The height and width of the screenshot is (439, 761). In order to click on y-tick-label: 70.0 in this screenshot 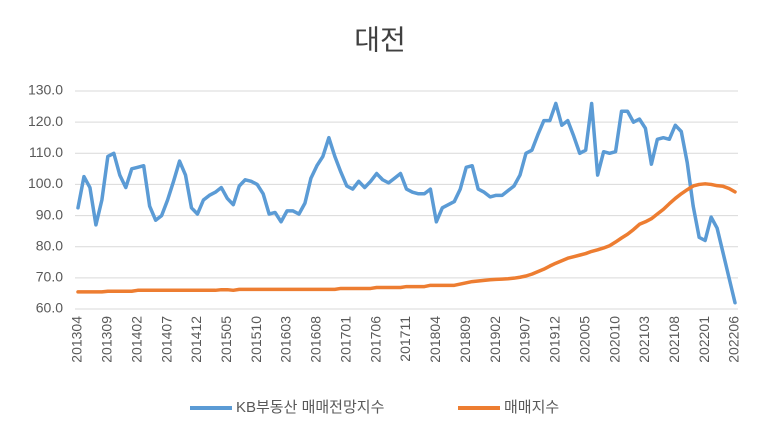, I will do `click(49, 277)`.